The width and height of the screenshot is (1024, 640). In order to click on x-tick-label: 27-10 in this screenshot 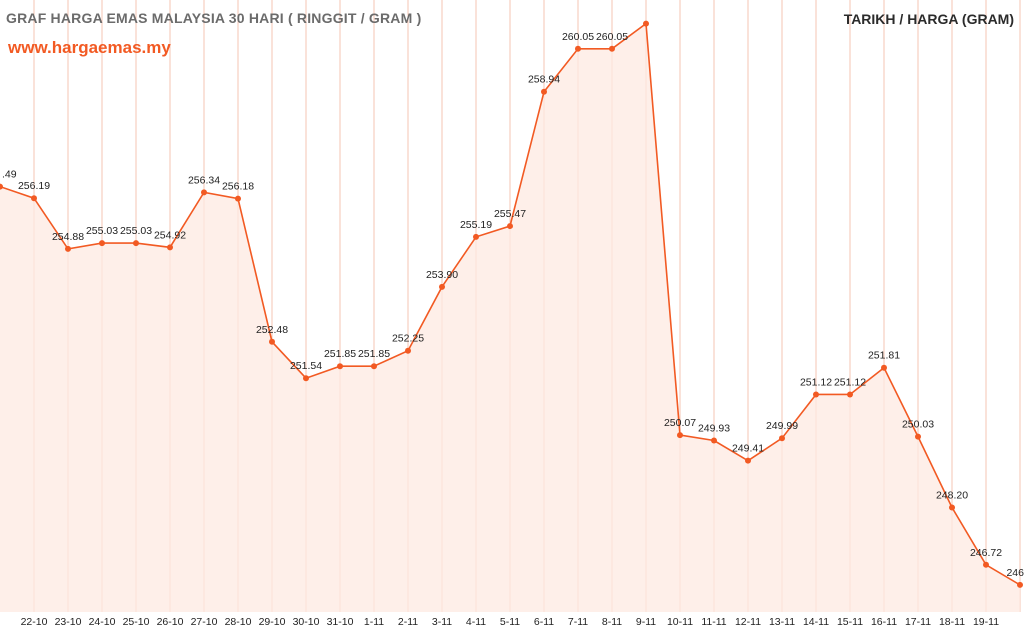, I will do `click(204, 622)`.